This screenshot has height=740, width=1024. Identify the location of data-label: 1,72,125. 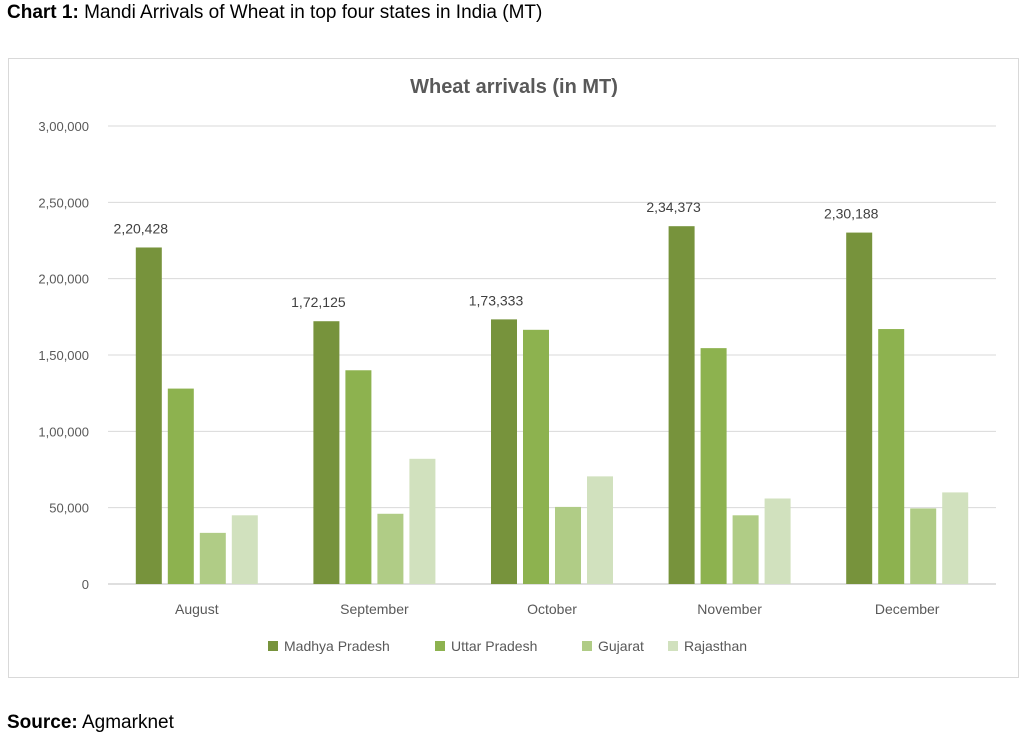
(318, 302).